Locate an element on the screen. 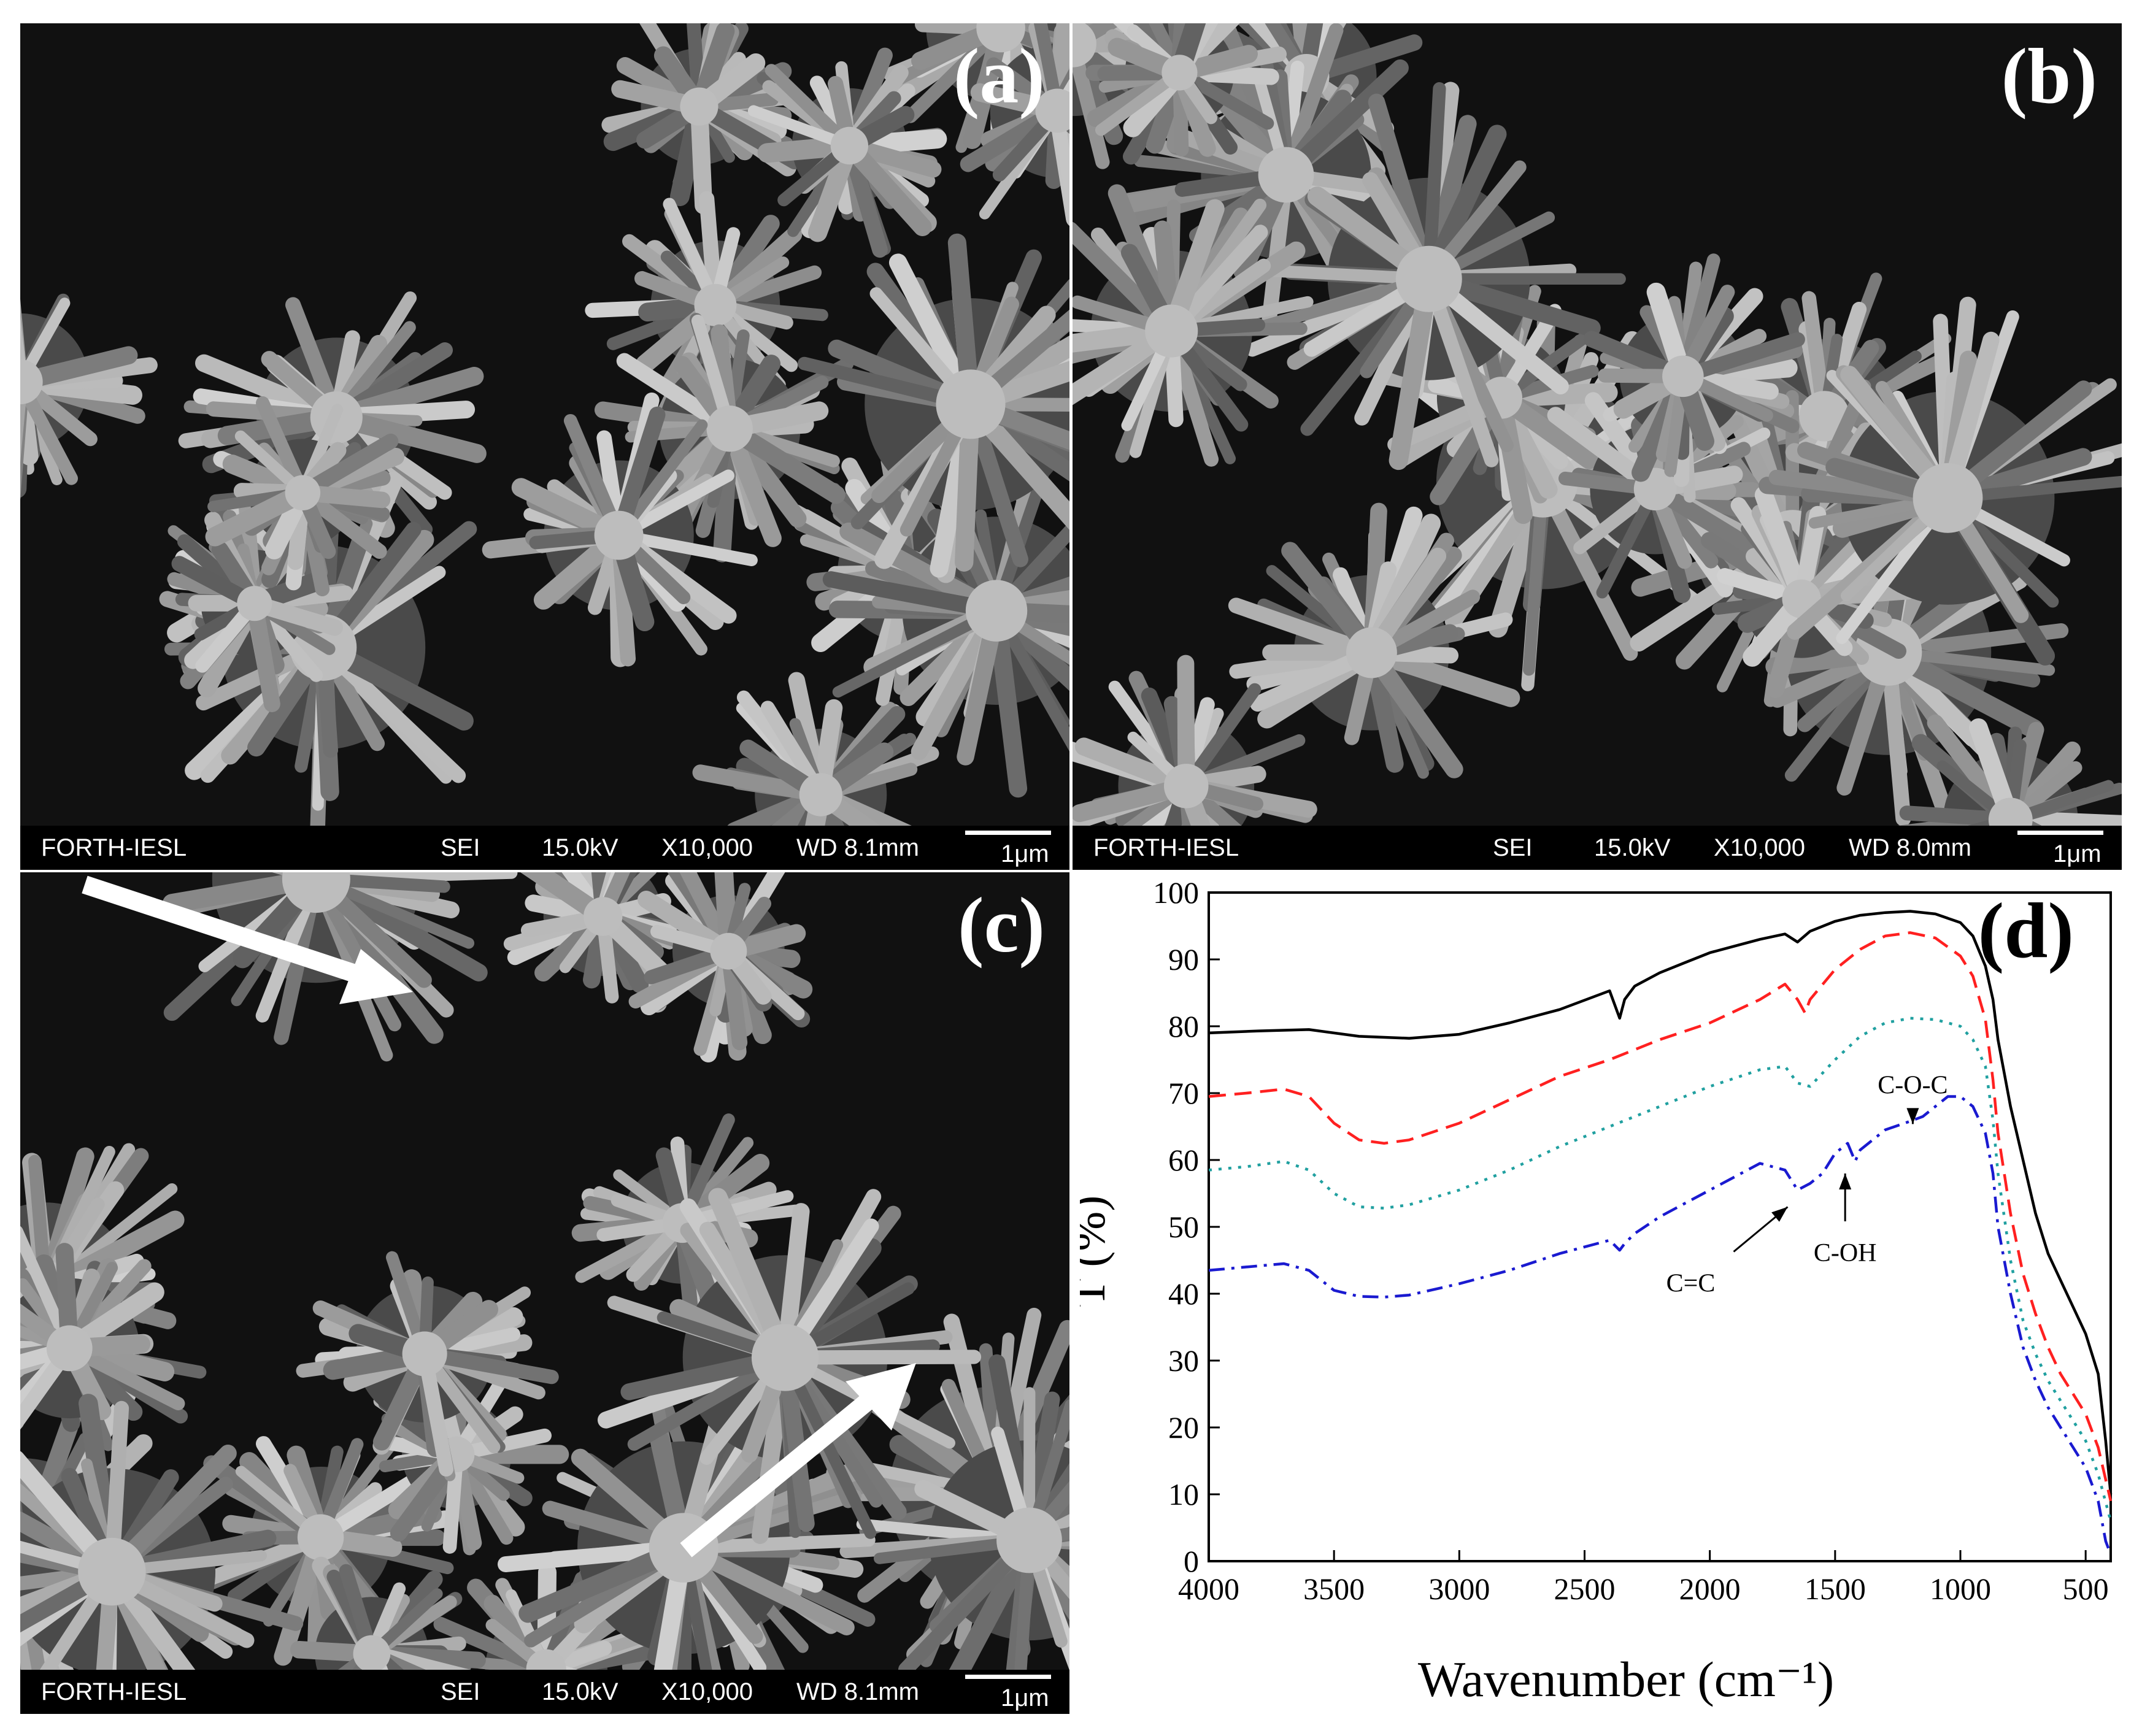  annotation: C=C is located at coordinates (1728, 1252).